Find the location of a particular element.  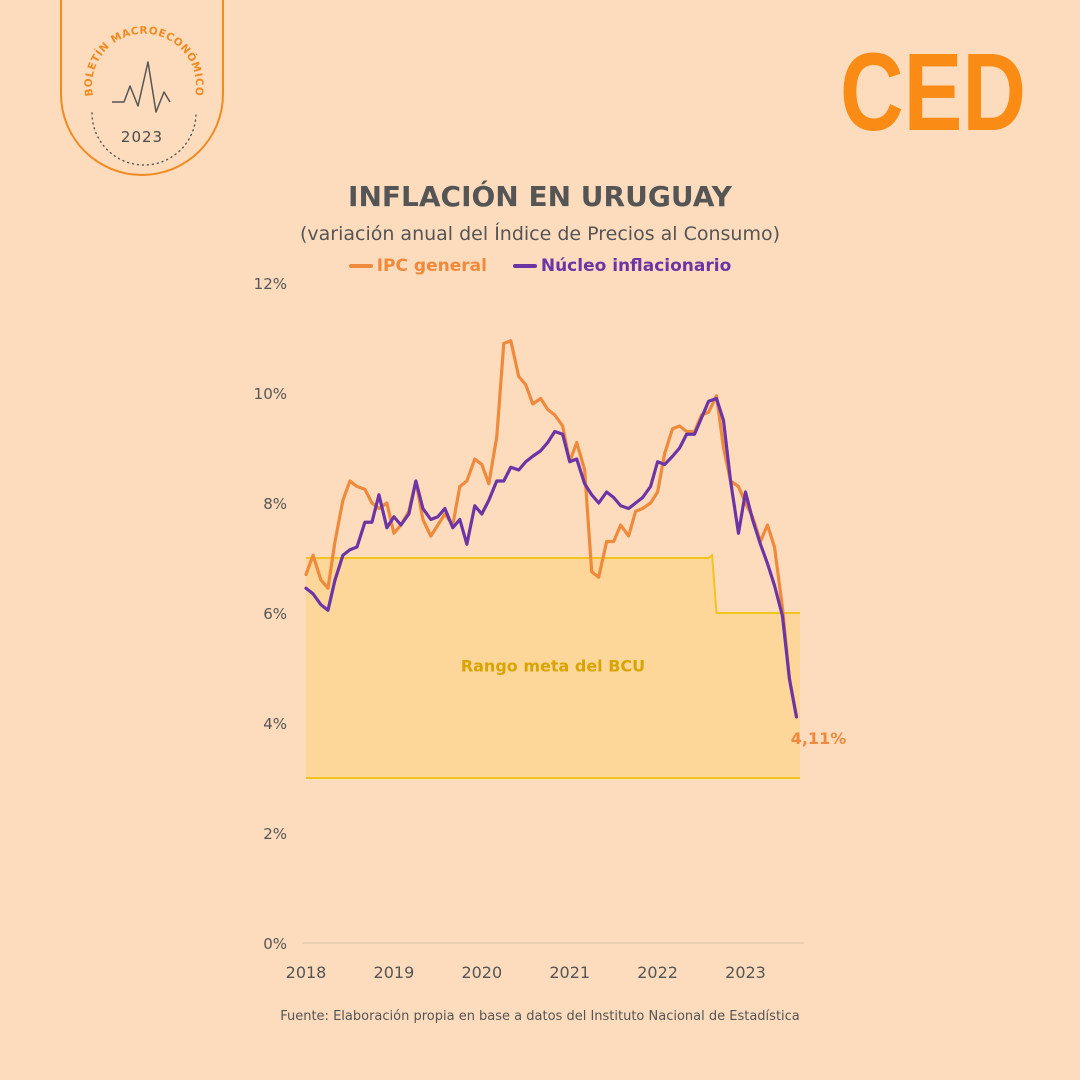

target-upper-line is located at coordinates (553, 583).